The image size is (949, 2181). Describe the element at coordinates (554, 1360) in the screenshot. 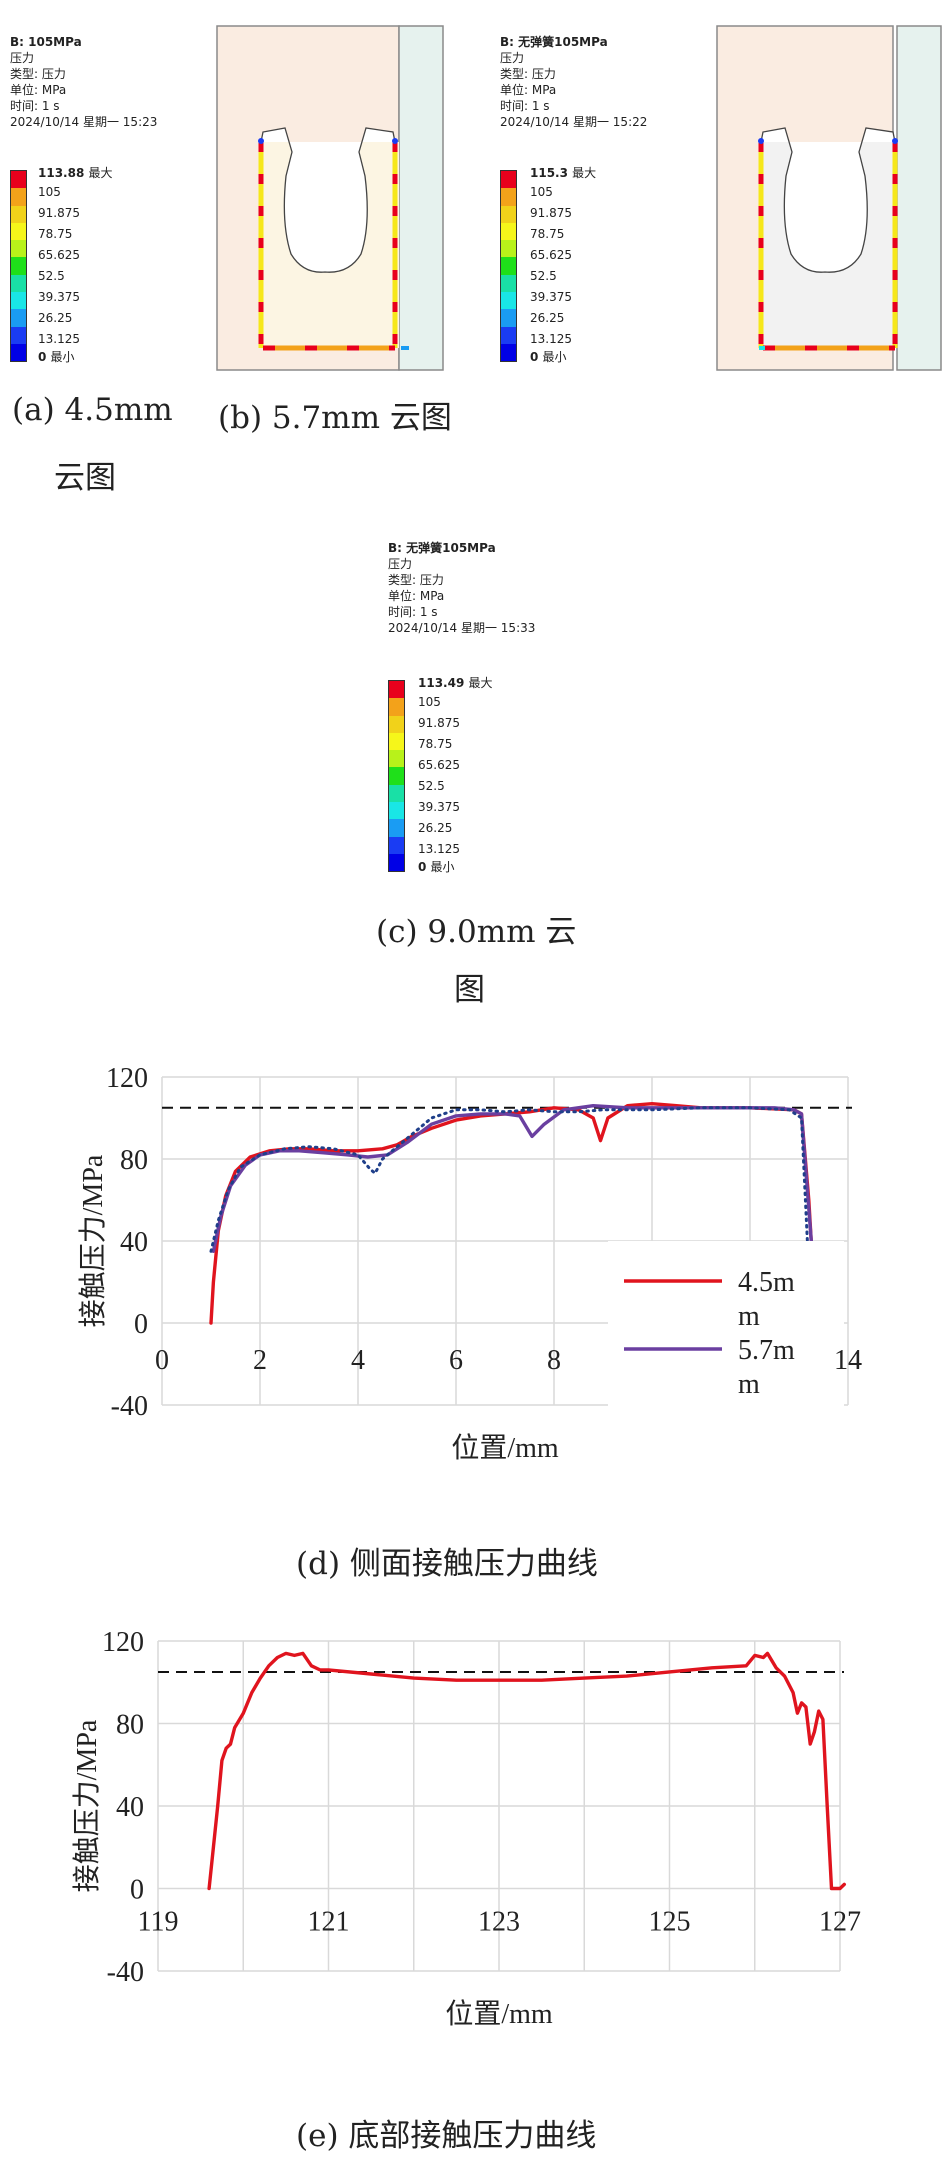

I see `x-tick-label: 8` at that location.